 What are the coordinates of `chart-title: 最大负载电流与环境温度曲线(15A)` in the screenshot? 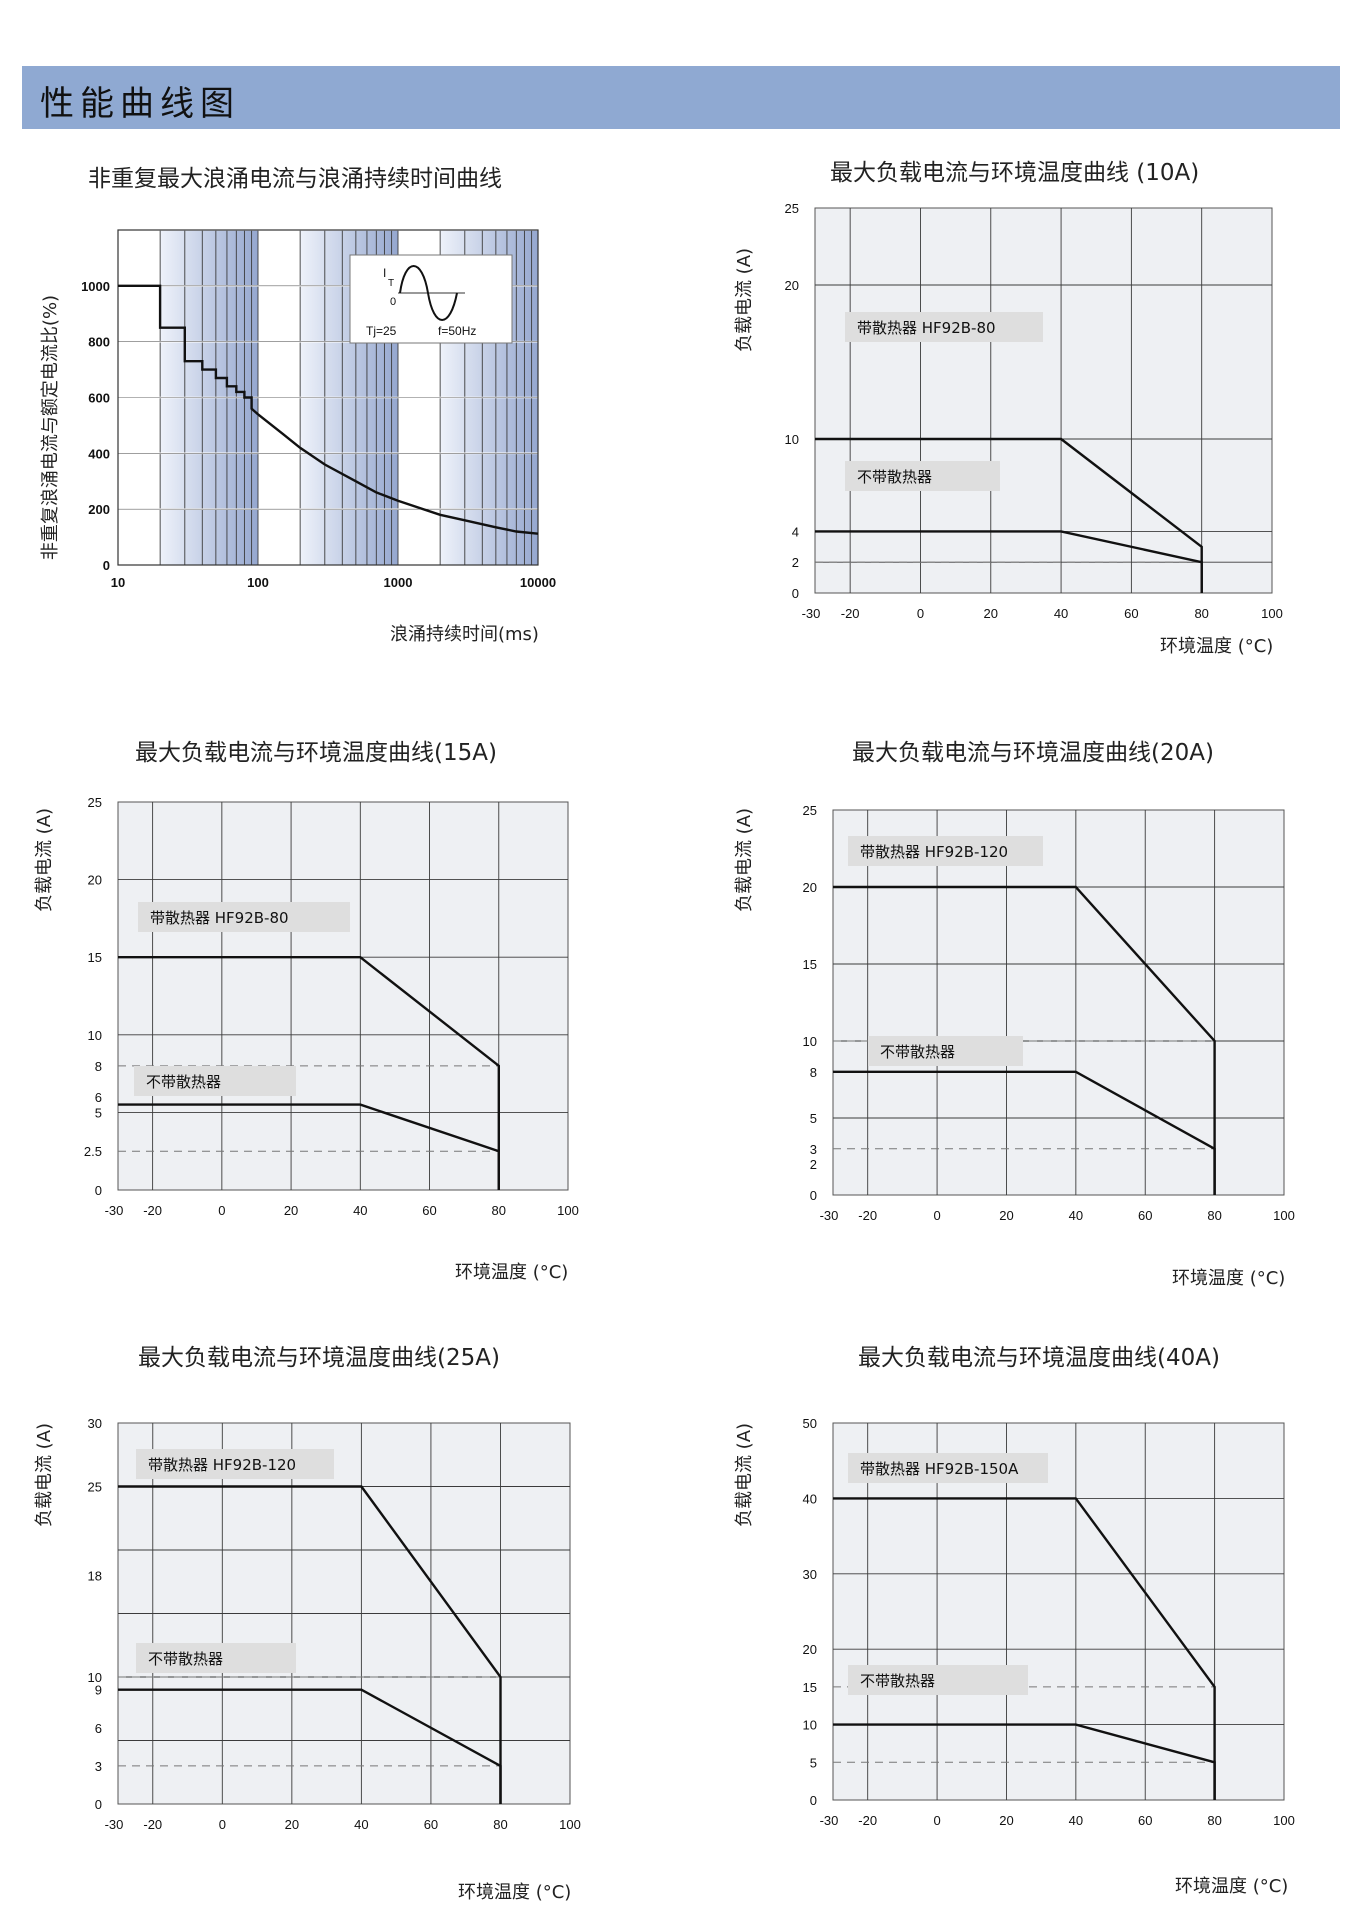 It's located at (316, 753).